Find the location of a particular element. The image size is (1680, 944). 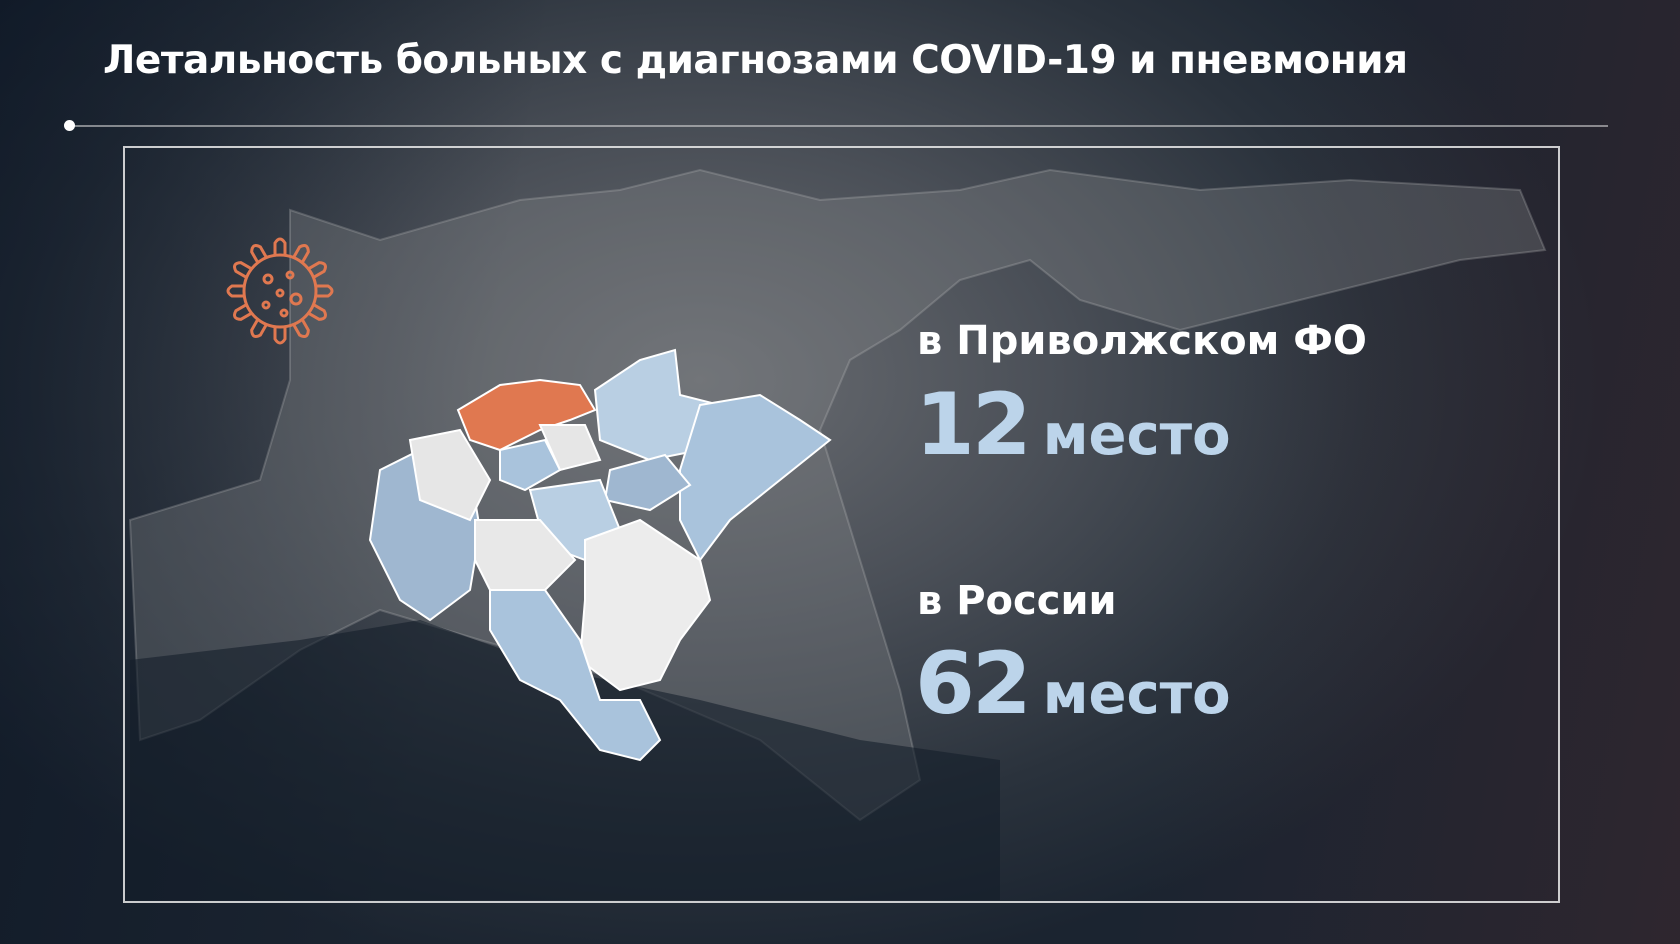

district-rank-word: место is located at coordinates (1136, 435).